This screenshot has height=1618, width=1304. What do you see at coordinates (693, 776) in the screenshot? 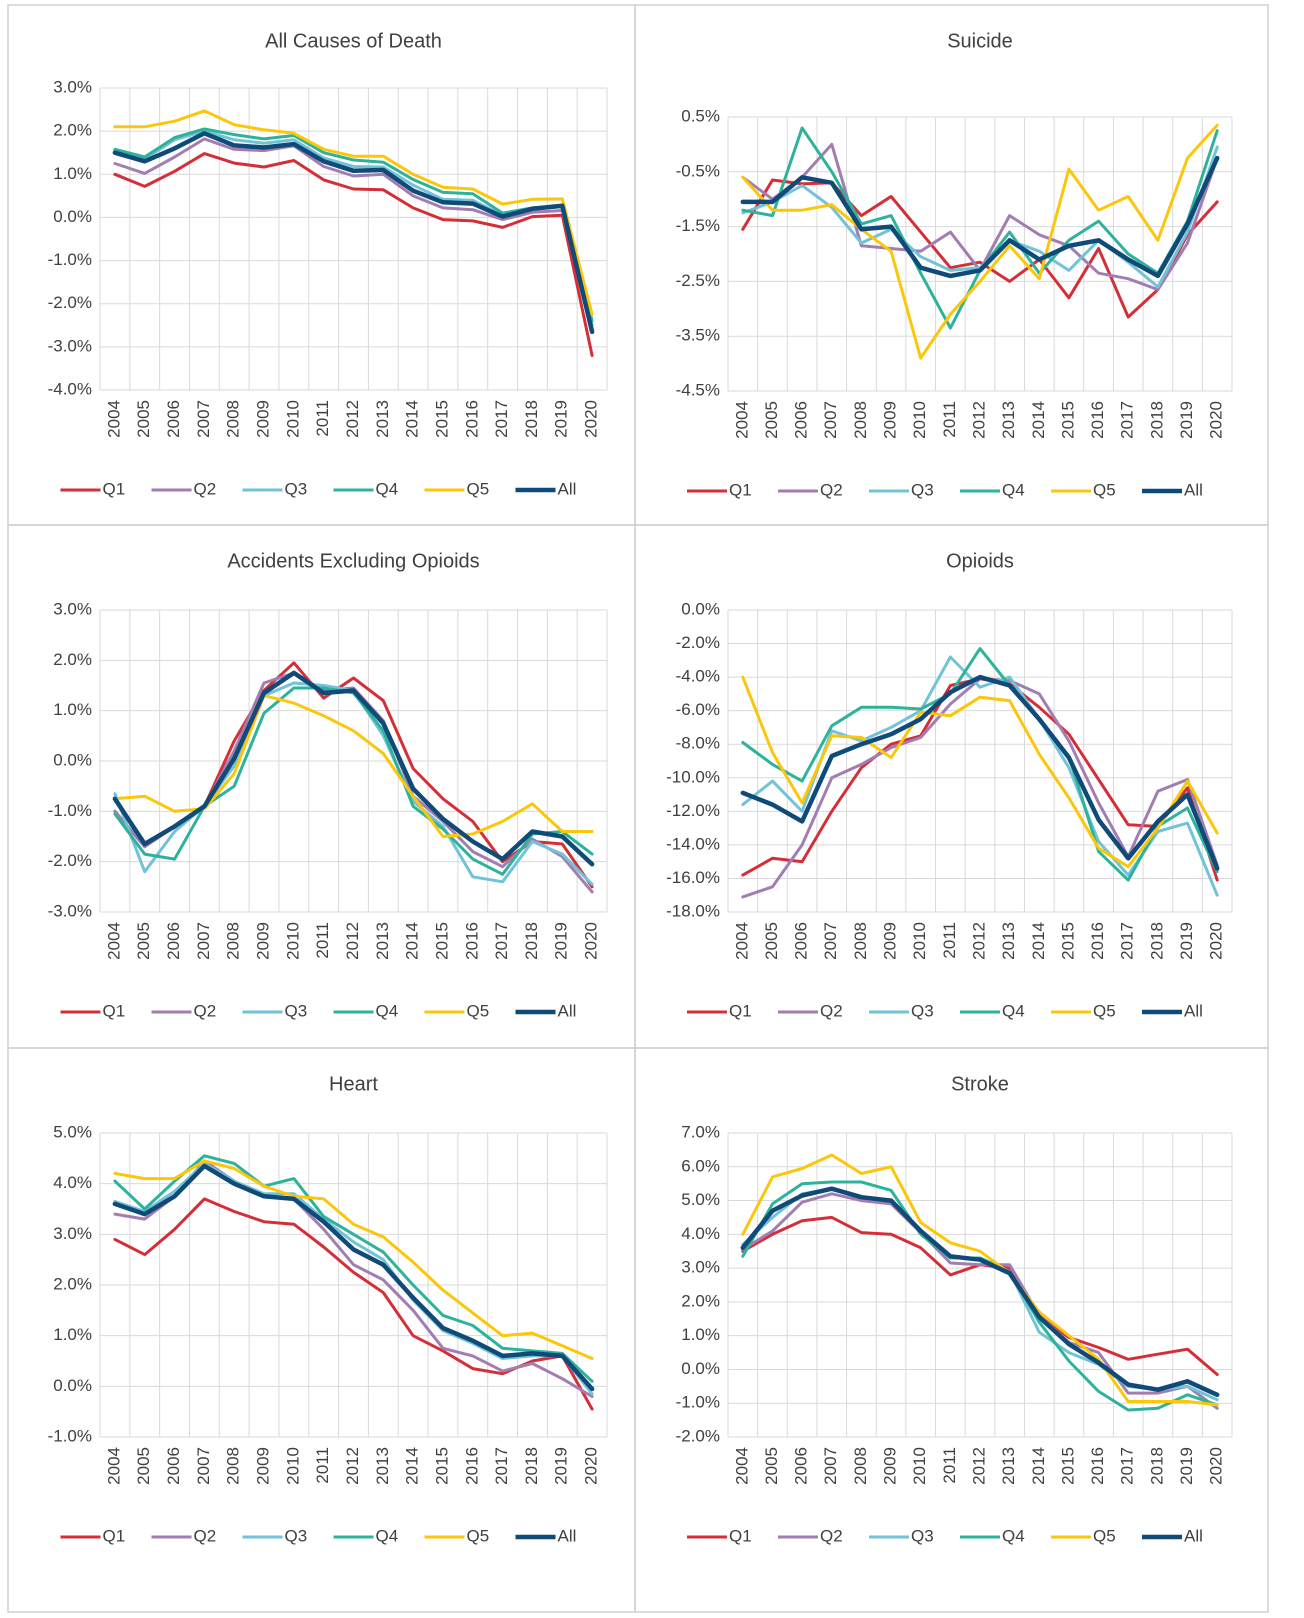
I see `y-tick-label: -10.0%` at bounding box center [693, 776].